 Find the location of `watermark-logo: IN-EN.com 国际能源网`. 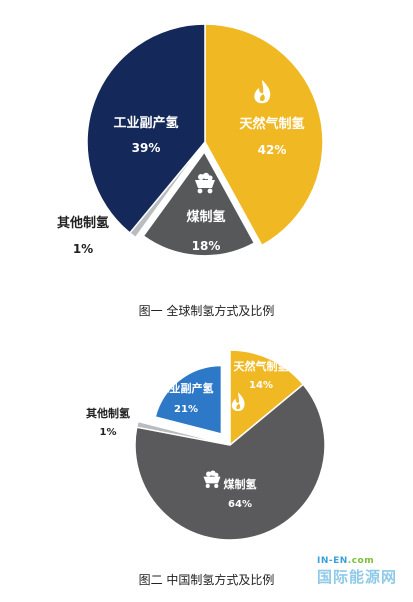

watermark-logo: IN-EN.com 国际能源网 is located at coordinates (357, 571).